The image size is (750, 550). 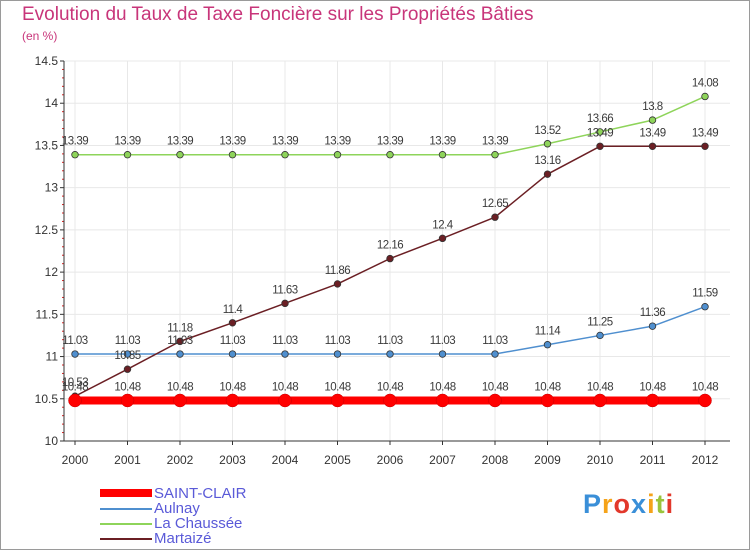 I want to click on legend-swatch-aulnay, so click(x=126, y=509).